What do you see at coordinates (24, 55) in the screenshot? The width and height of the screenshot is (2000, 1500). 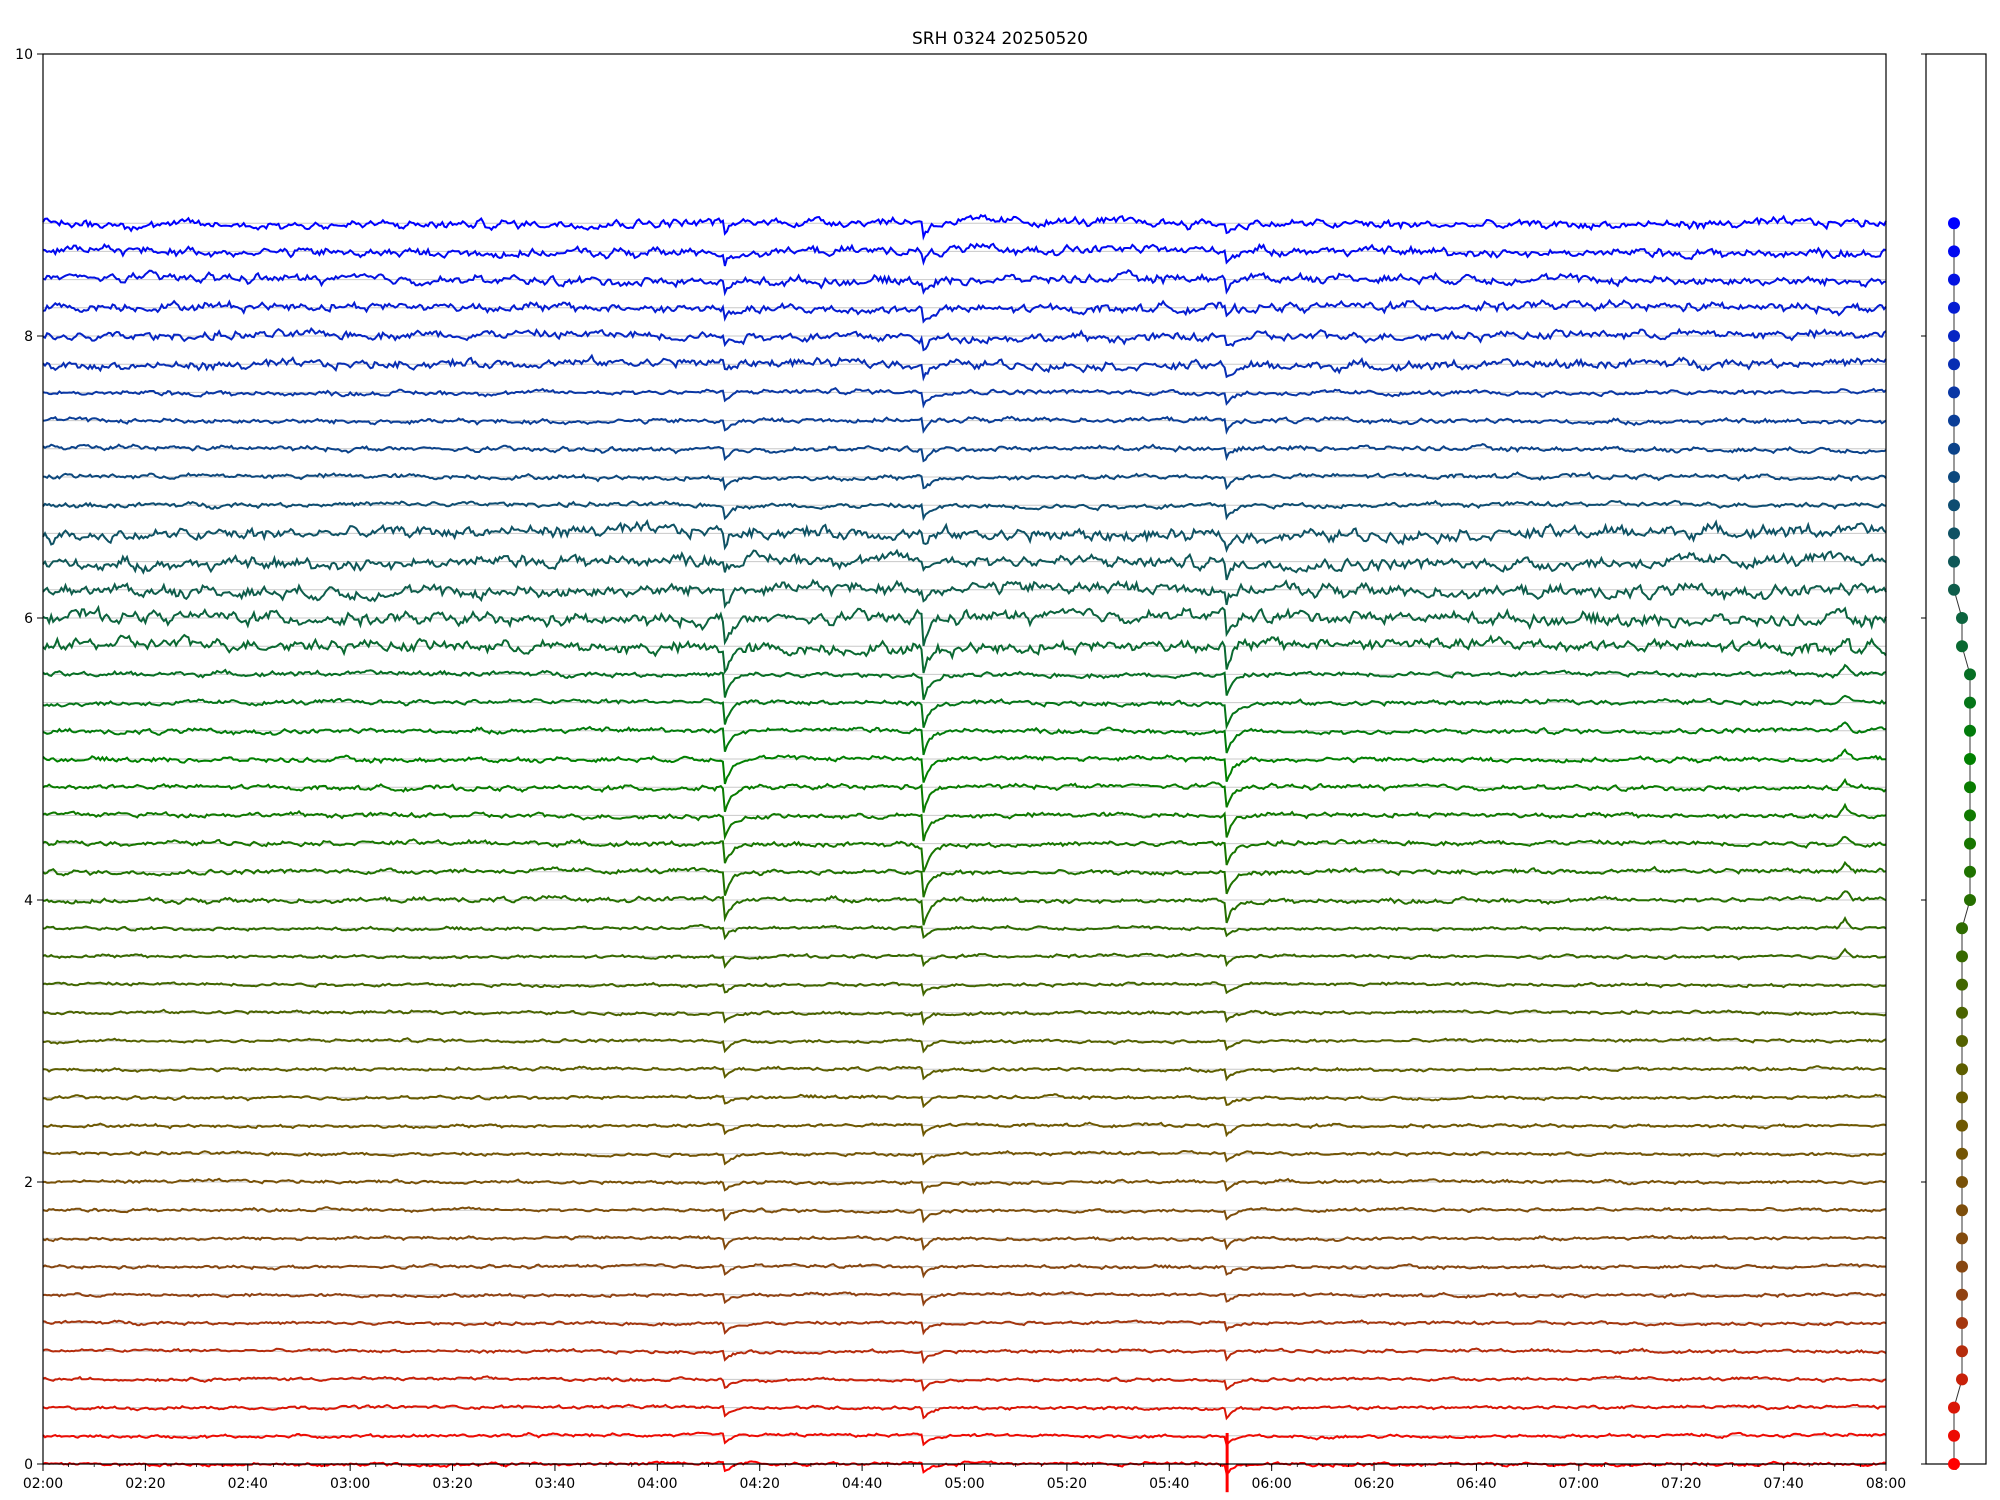 I see `y-tick-label-5: 10` at bounding box center [24, 55].